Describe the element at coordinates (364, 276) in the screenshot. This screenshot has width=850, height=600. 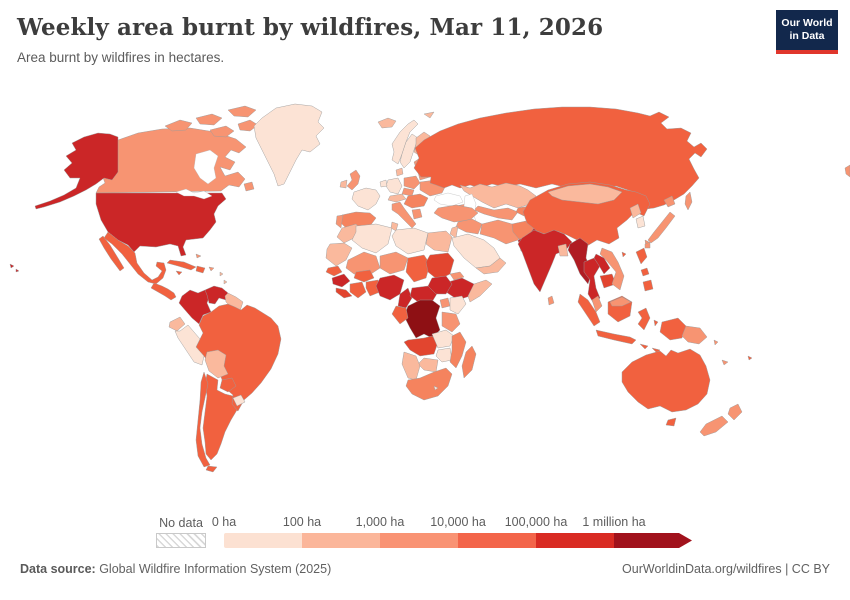
I see `country-burkina-faso` at that location.